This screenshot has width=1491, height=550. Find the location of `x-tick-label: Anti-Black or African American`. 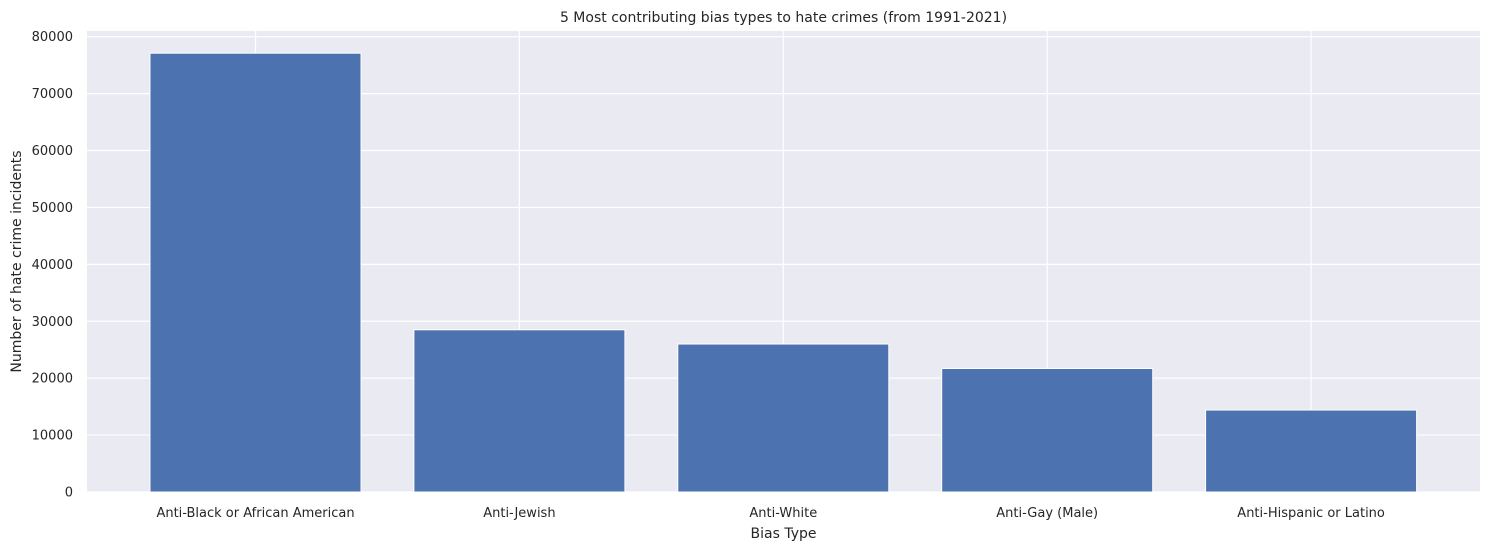

x-tick-label: Anti-Black or African American is located at coordinates (255, 513).